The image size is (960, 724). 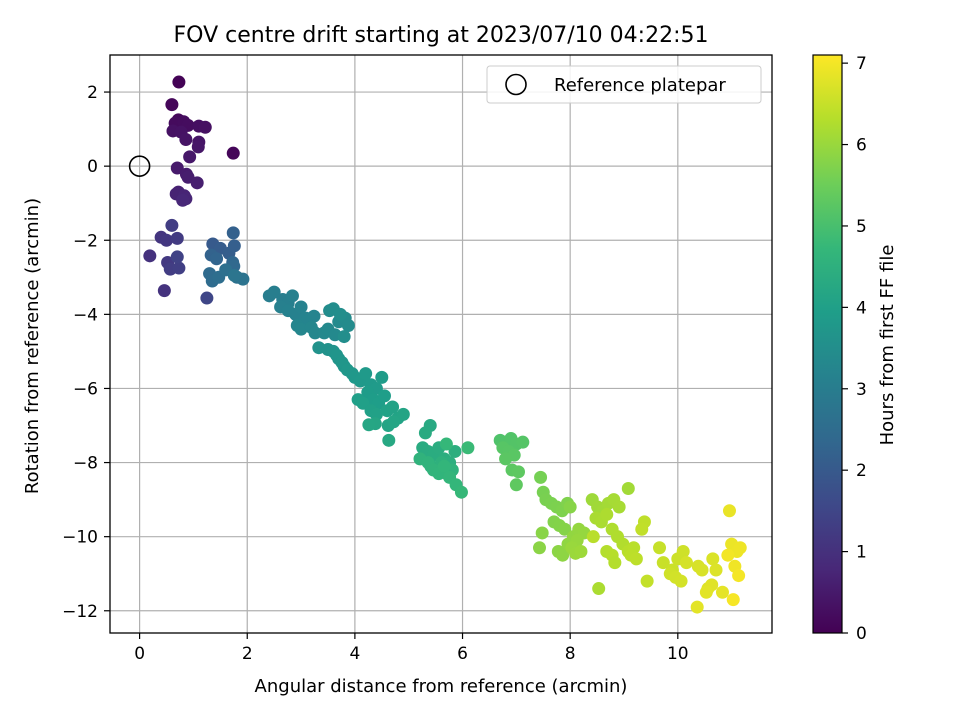 I want to click on x-tick-label: 6, so click(x=462, y=654).